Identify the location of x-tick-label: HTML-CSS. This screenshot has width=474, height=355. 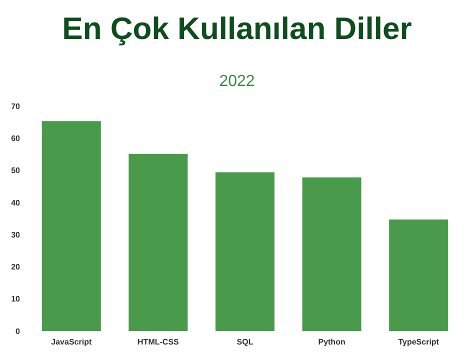
(159, 342).